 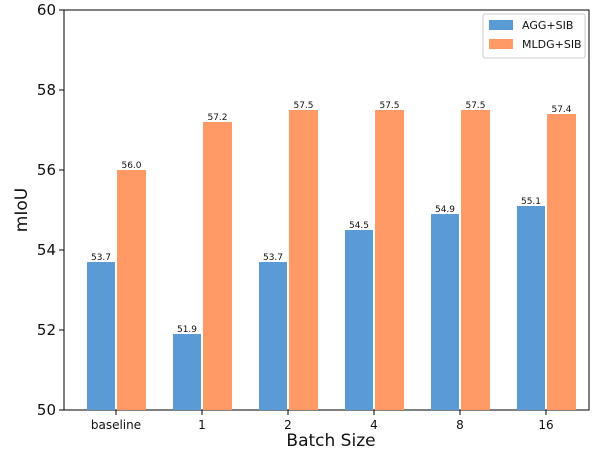 I want to click on y-tick-label: 58, so click(x=46, y=90).